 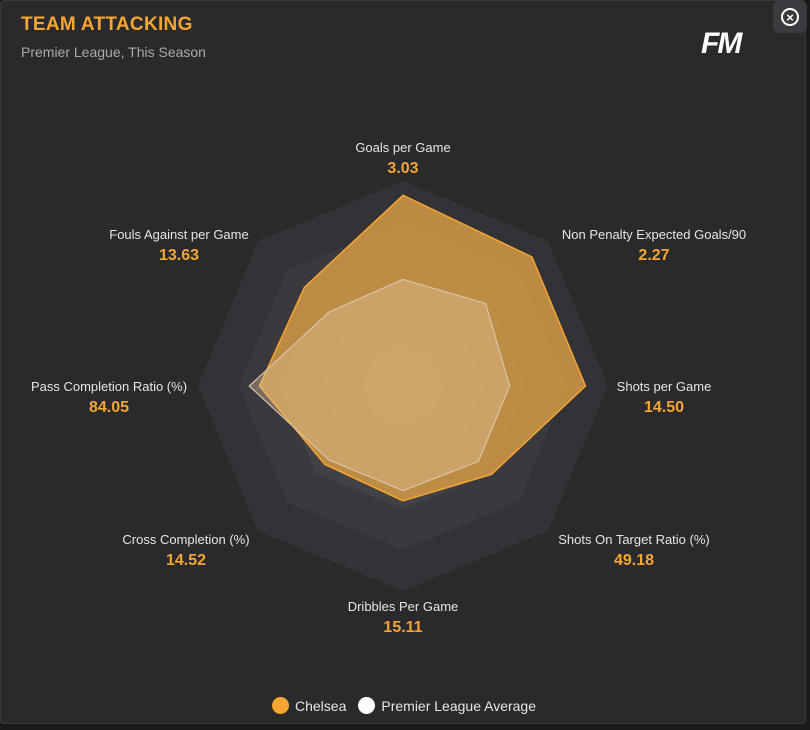 I want to click on legend-item-chelsea: Chelsea, so click(x=309, y=705).